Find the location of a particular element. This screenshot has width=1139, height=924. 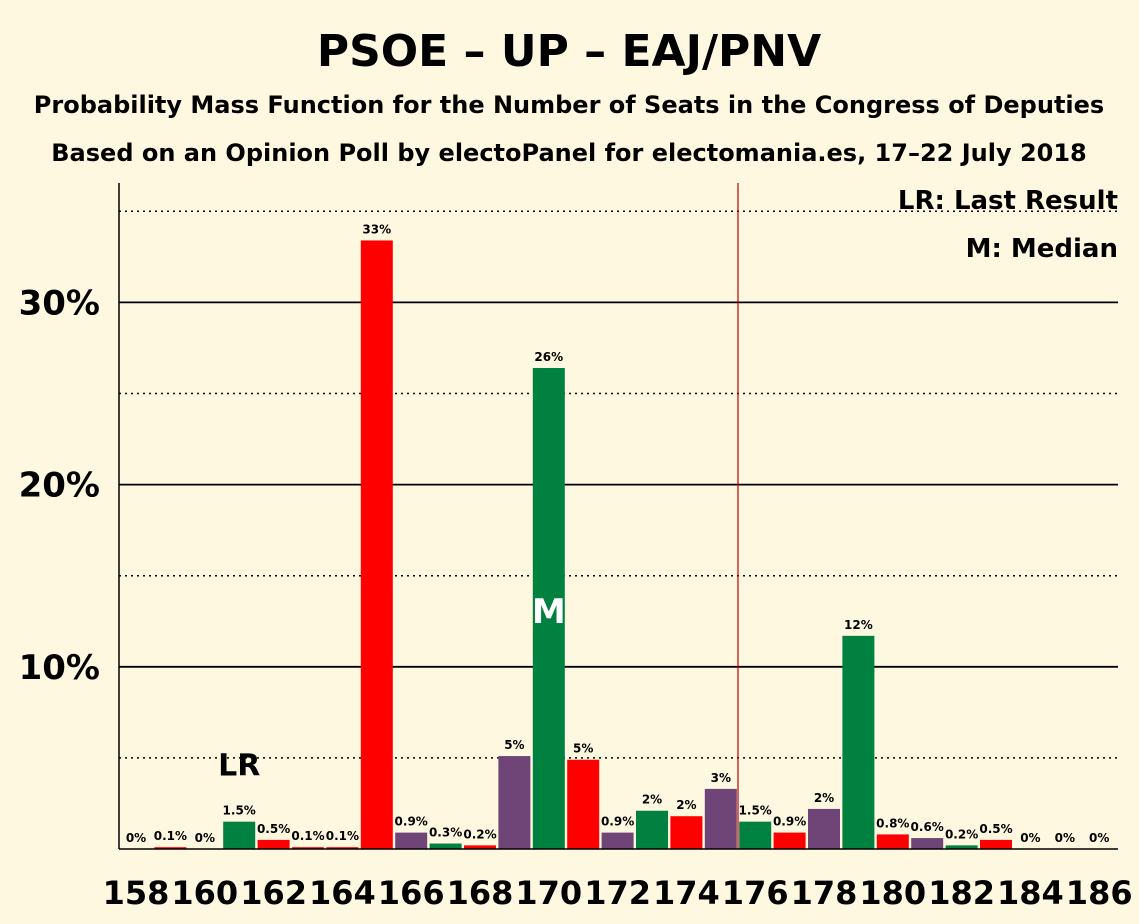

x-tick-label: 176 is located at coordinates (755, 893).